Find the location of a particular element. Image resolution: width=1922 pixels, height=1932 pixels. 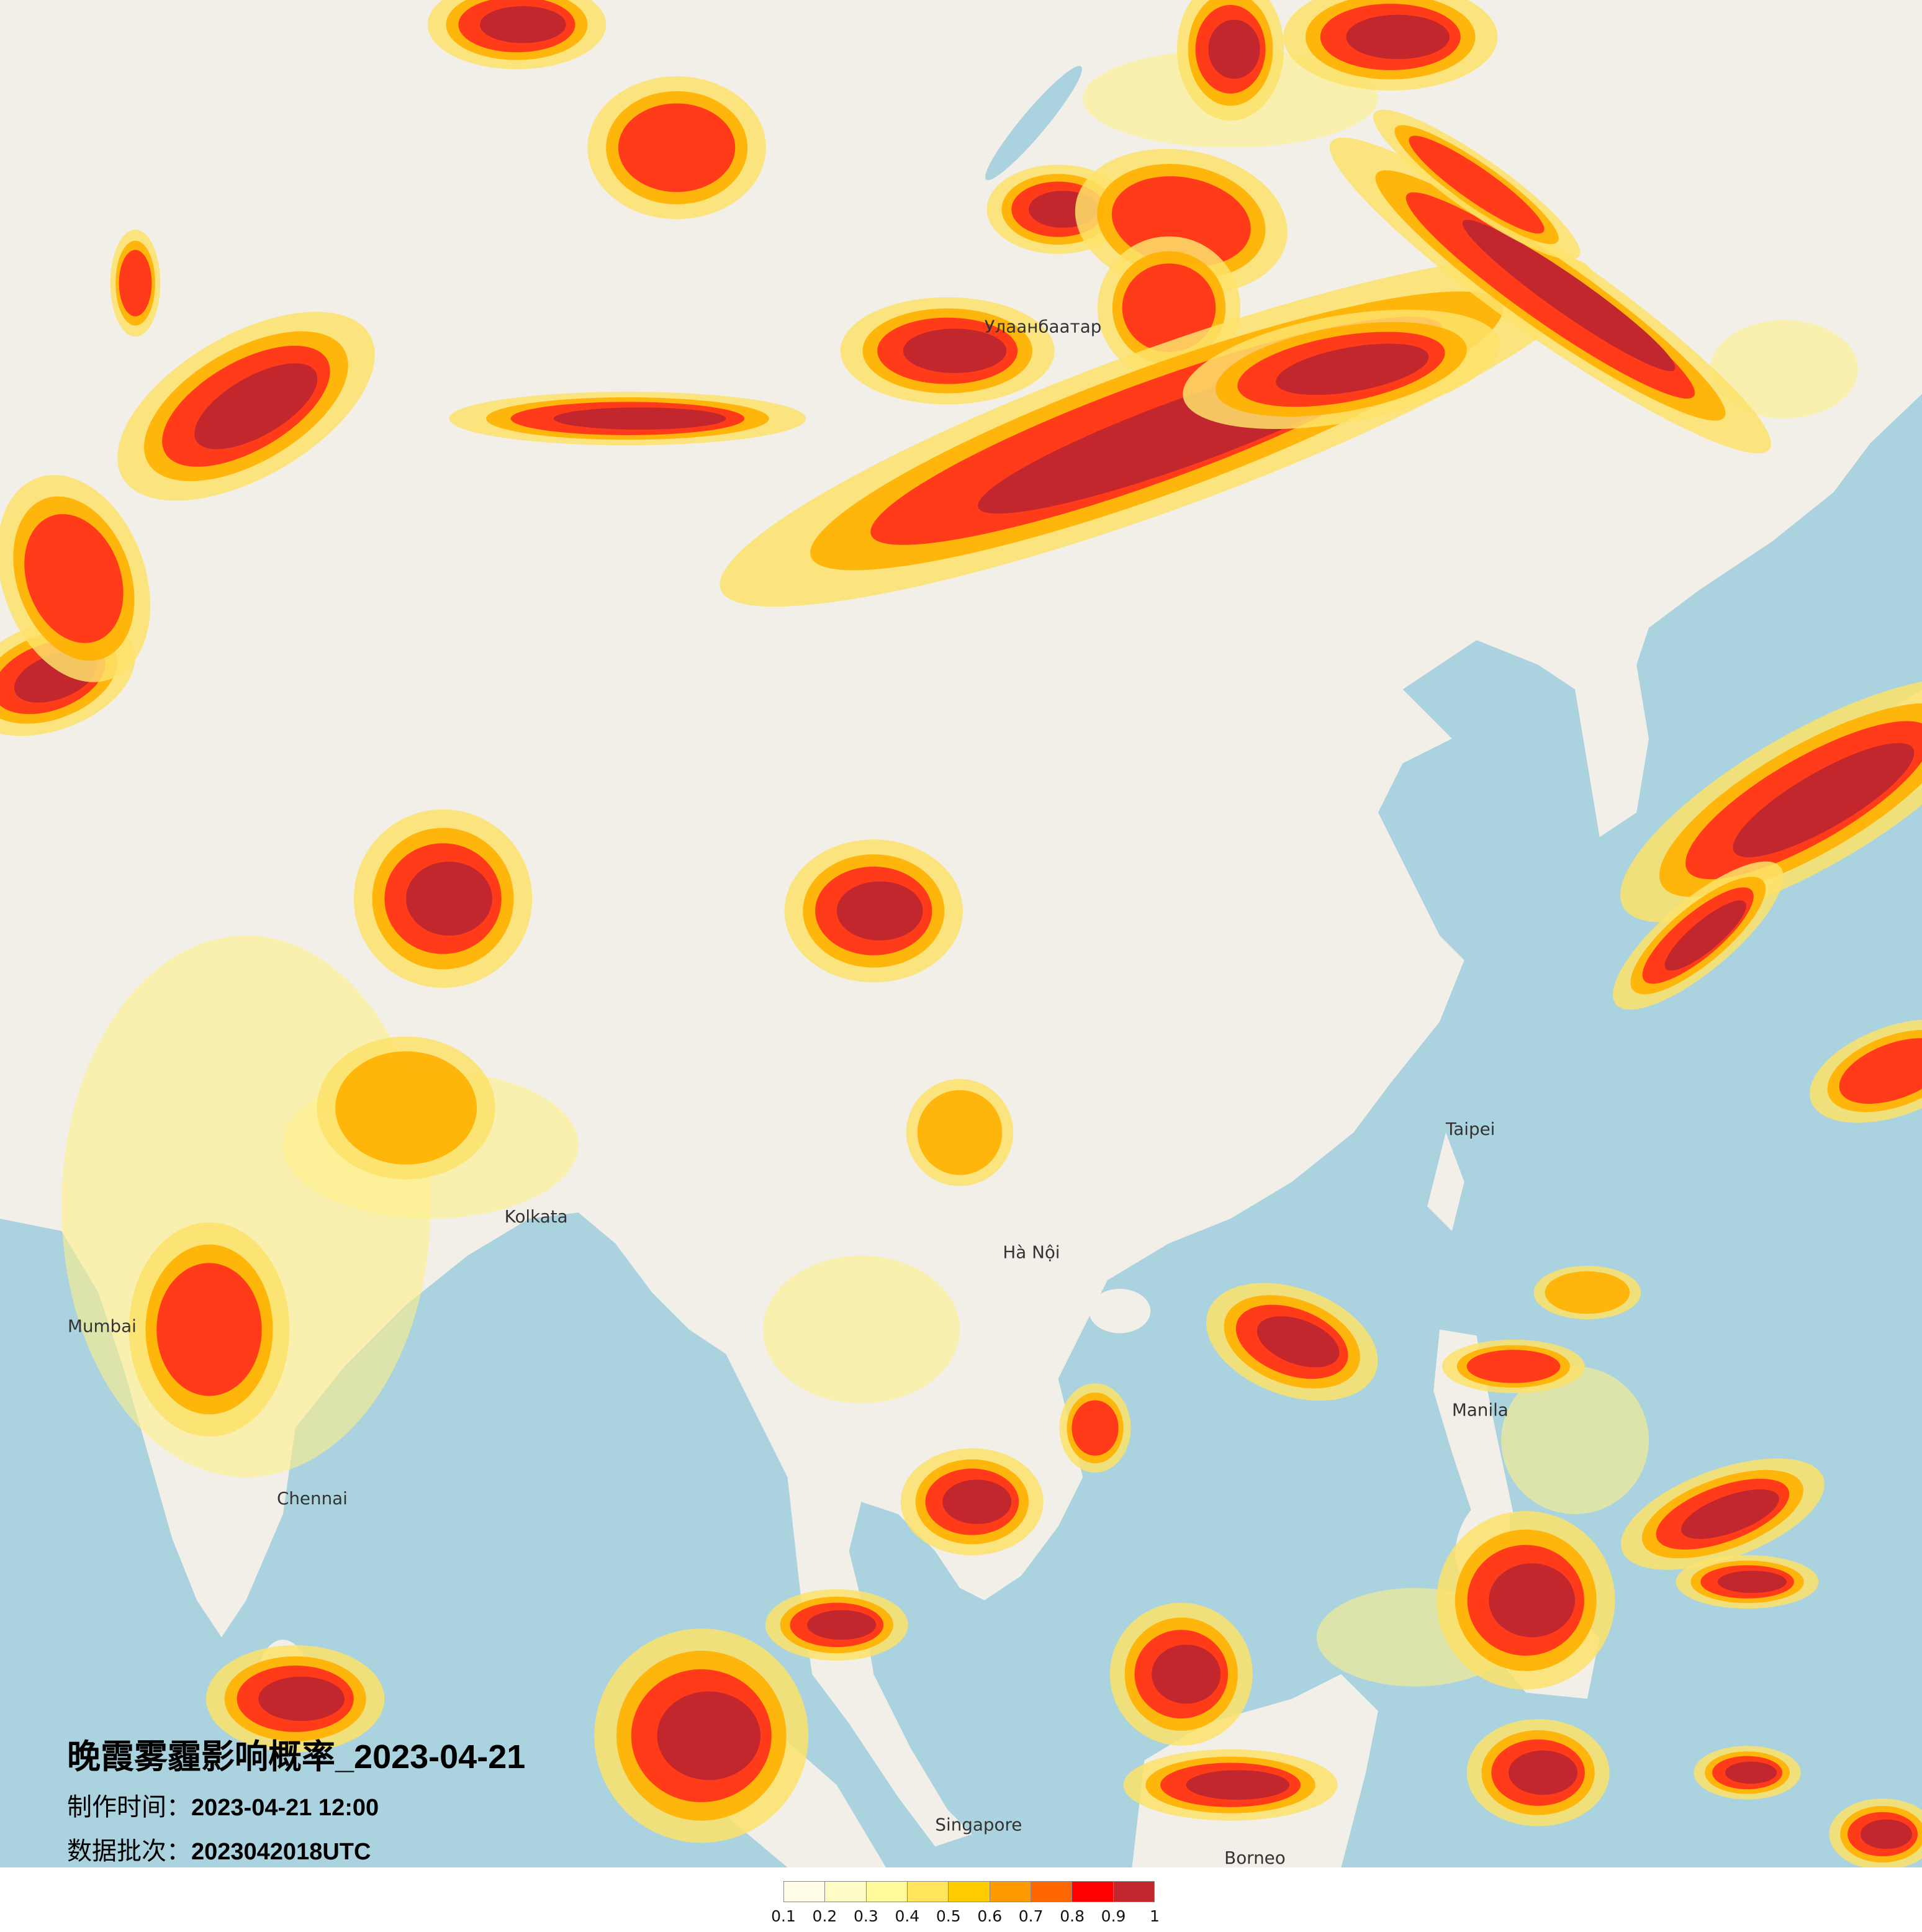

legend-tick-label: 0.2 is located at coordinates (824, 1916).